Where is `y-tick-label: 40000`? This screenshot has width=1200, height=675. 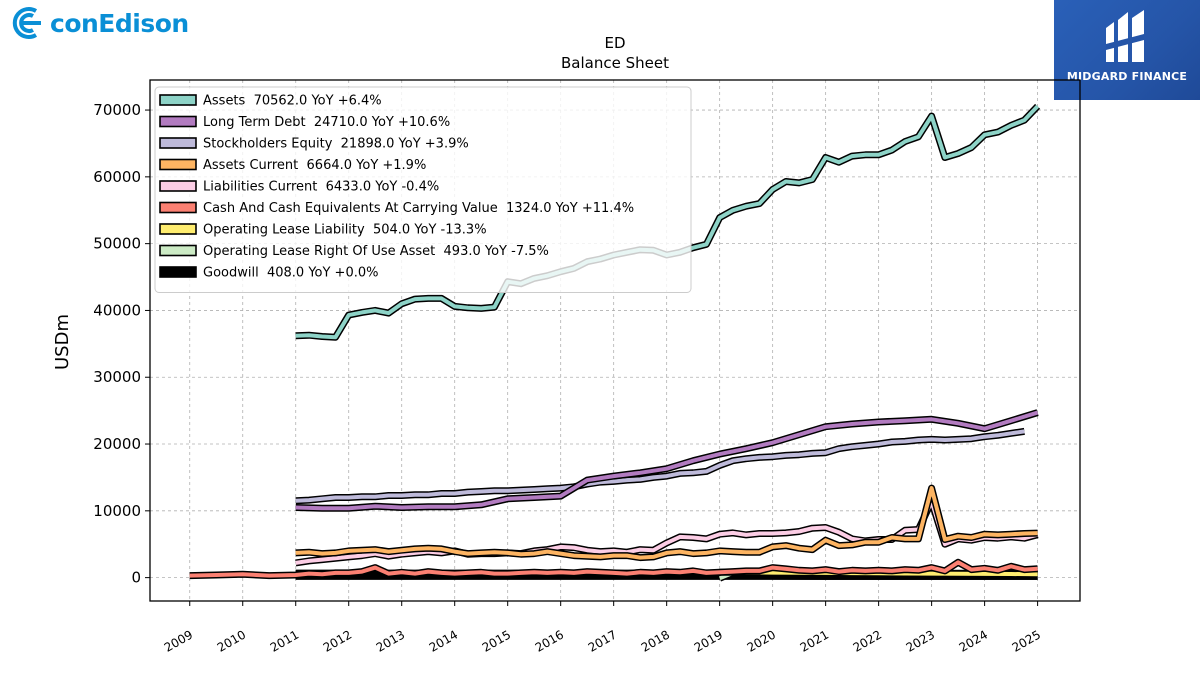 y-tick-label: 40000 is located at coordinates (117, 310).